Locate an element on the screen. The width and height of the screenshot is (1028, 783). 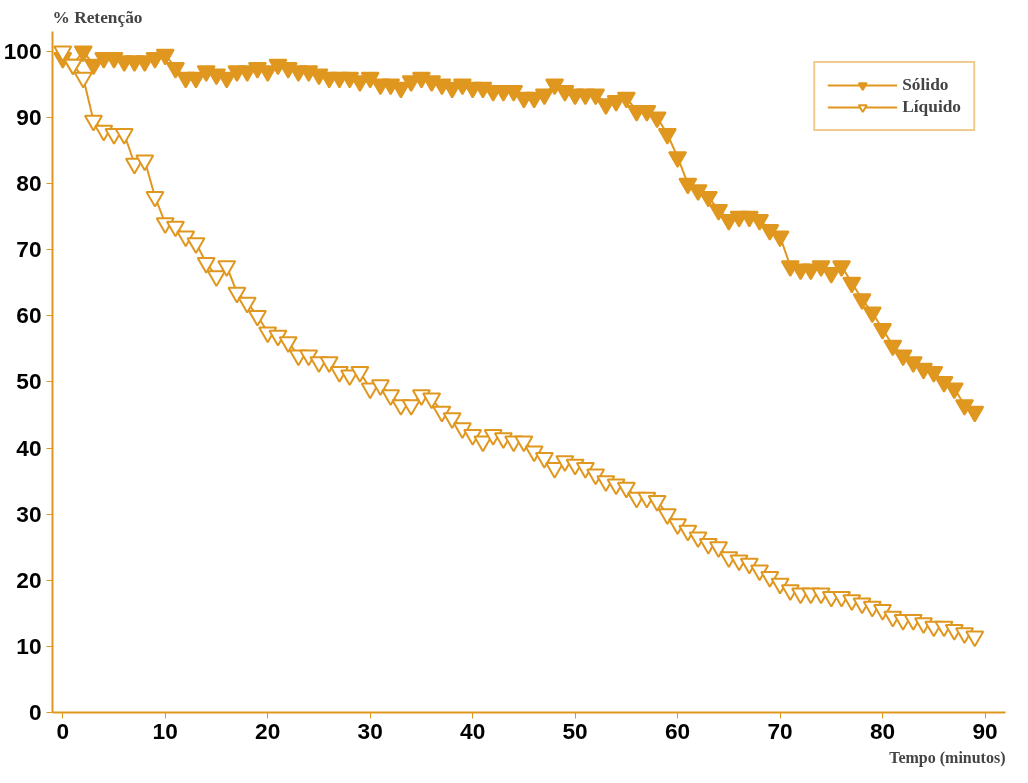
x-tick-label: 70 is located at coordinates (780, 730).